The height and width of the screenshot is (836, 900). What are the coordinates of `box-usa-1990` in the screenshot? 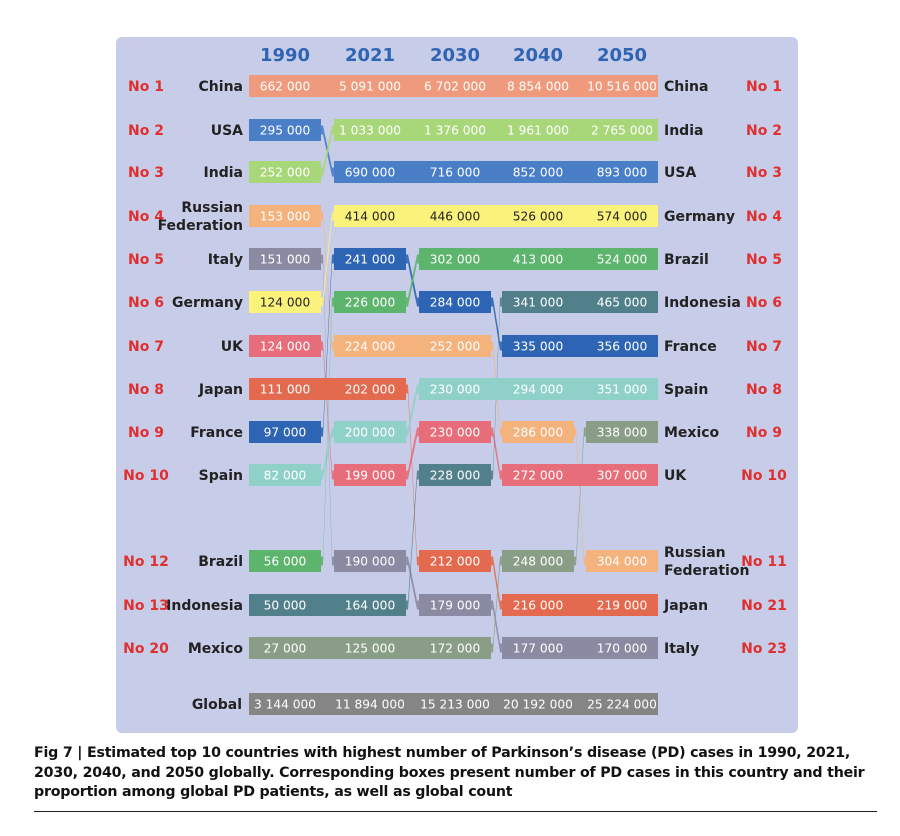 It's located at (285, 130).